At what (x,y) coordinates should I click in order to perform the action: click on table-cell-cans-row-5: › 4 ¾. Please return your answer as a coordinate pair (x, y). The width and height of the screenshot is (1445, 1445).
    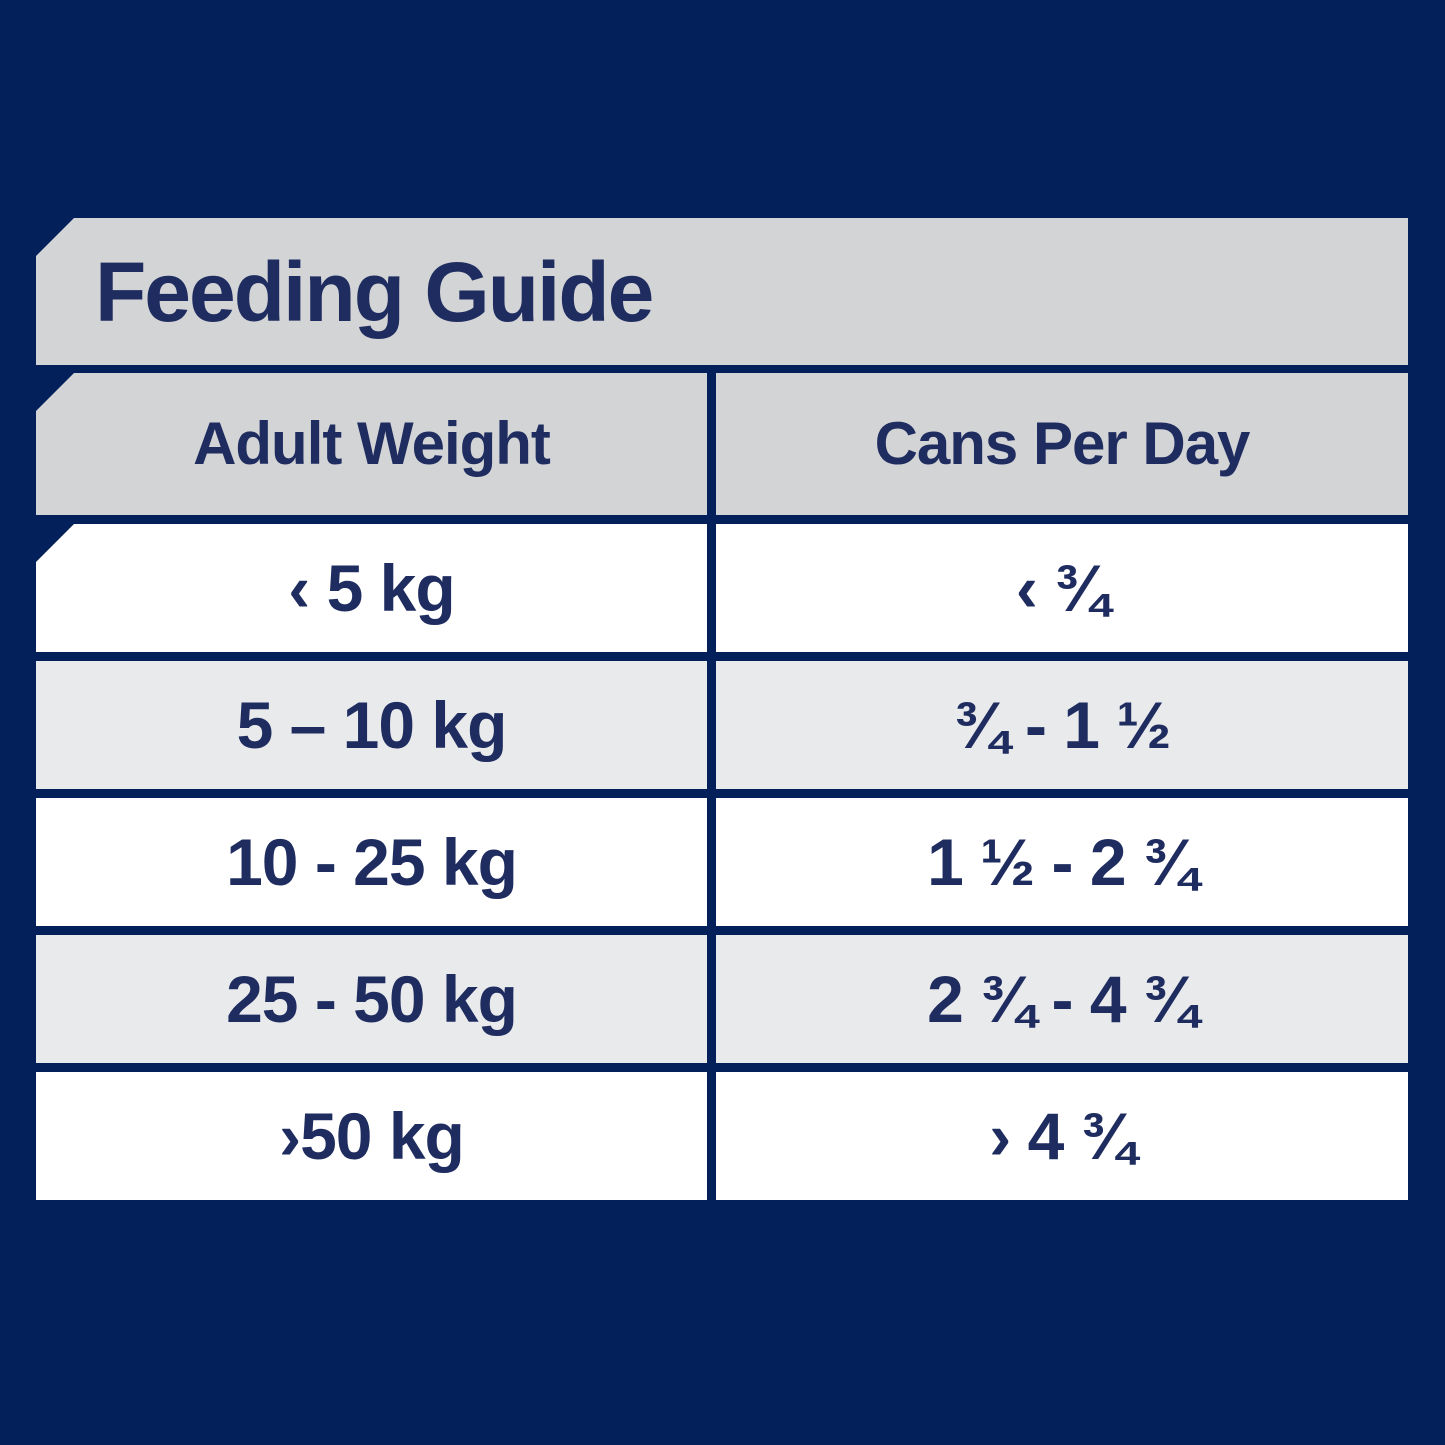
    Looking at the image, I should click on (1062, 1136).